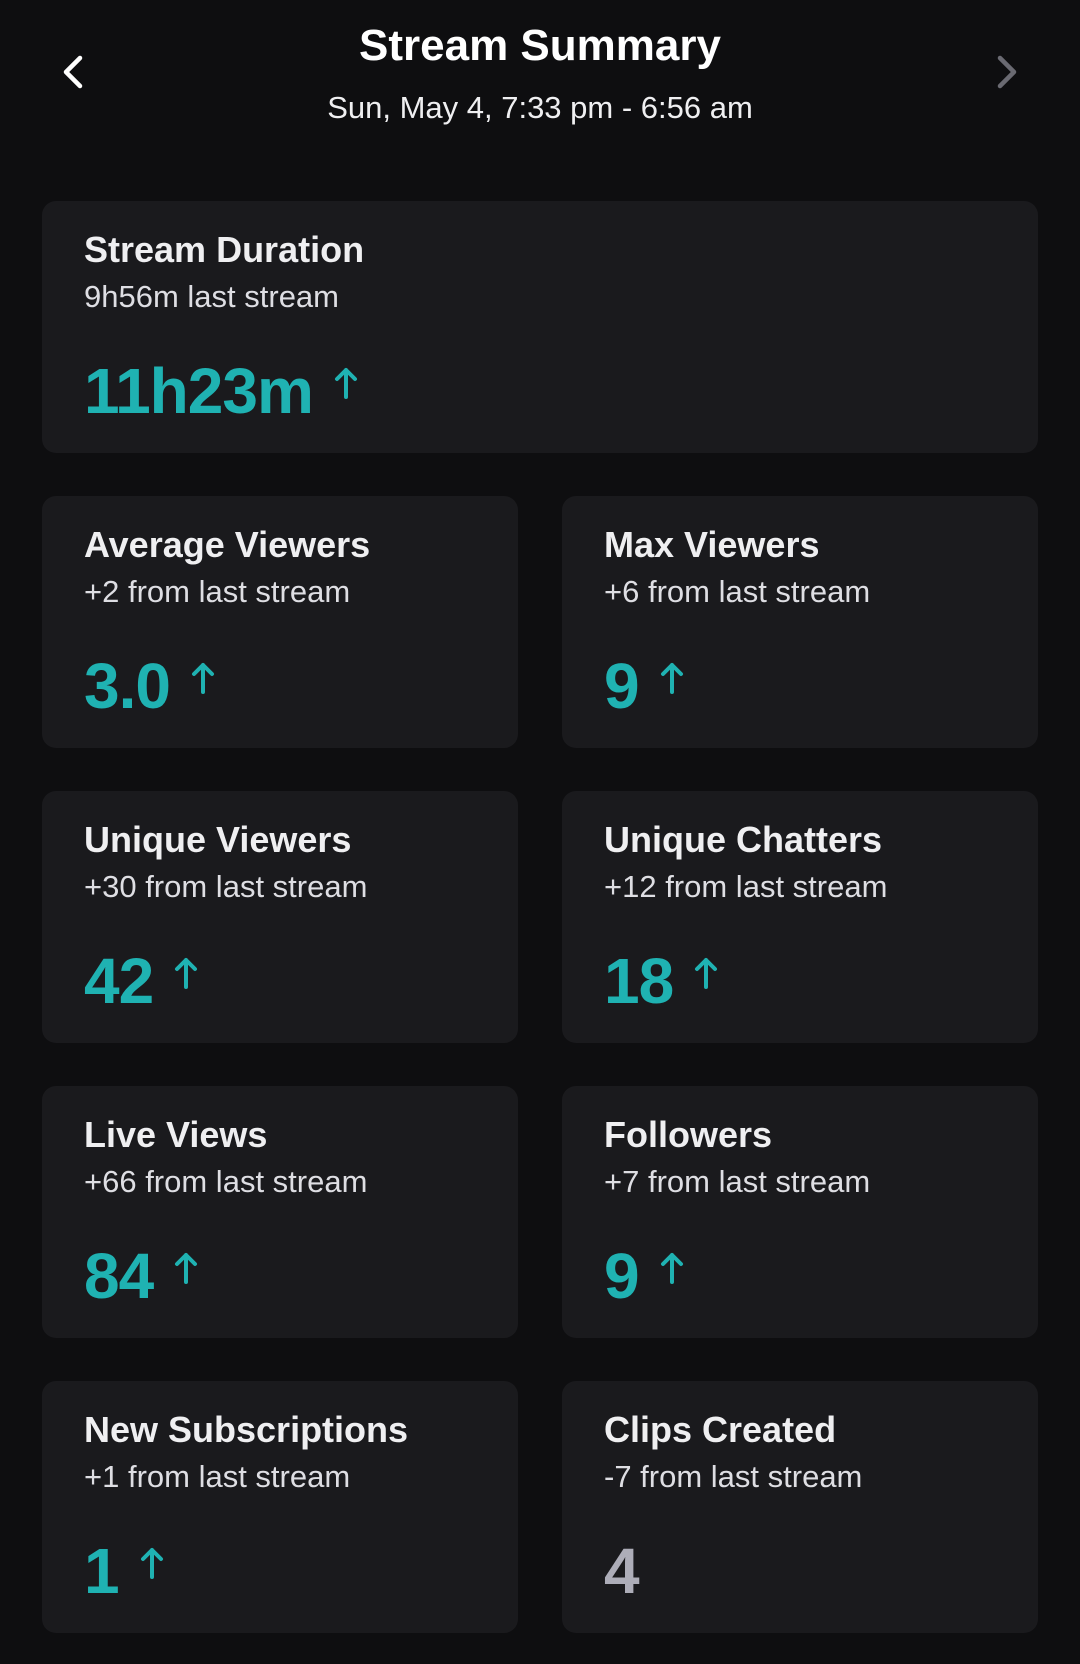 The height and width of the screenshot is (1664, 1080). I want to click on next-stream-button, so click(1008, 72).